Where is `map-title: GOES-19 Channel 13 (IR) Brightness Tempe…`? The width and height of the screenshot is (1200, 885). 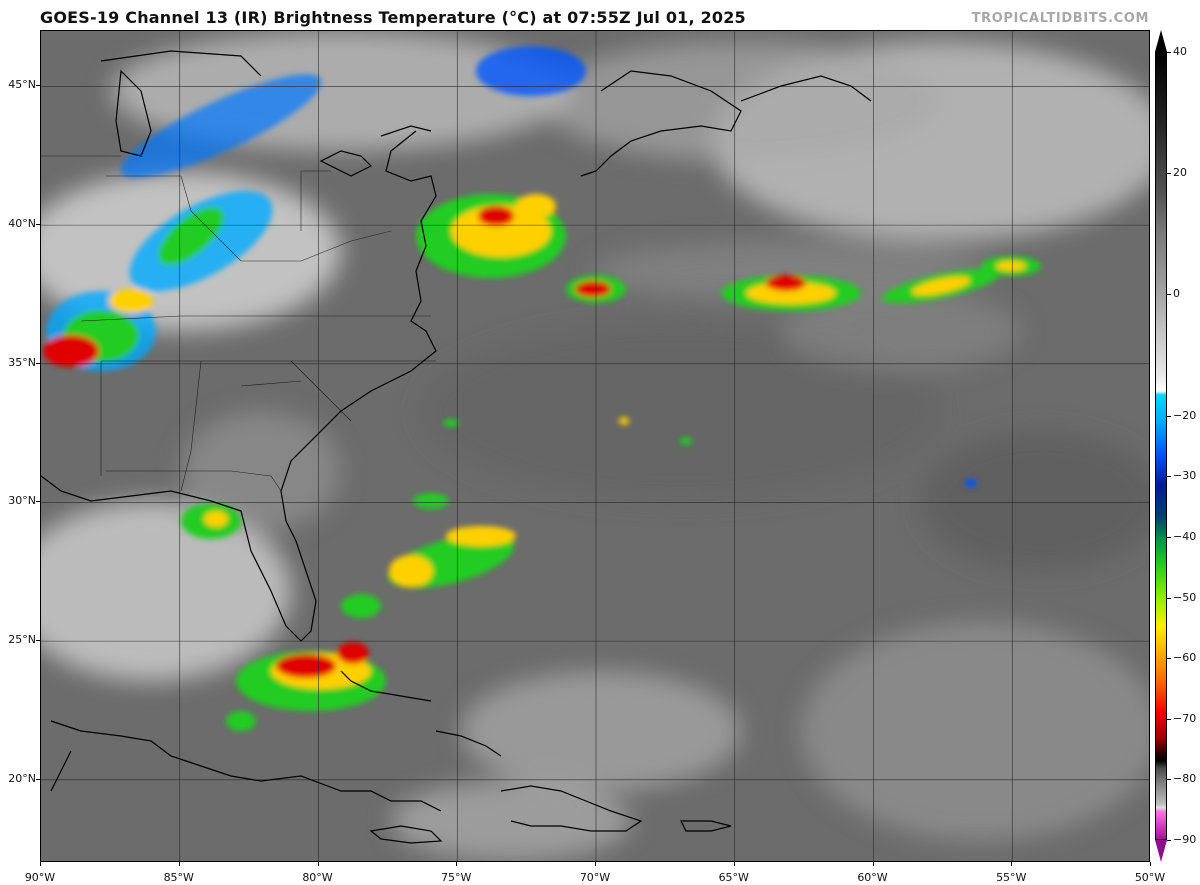
map-title: GOES-19 Channel 13 (IR) Brightness Tempe… is located at coordinates (393, 17).